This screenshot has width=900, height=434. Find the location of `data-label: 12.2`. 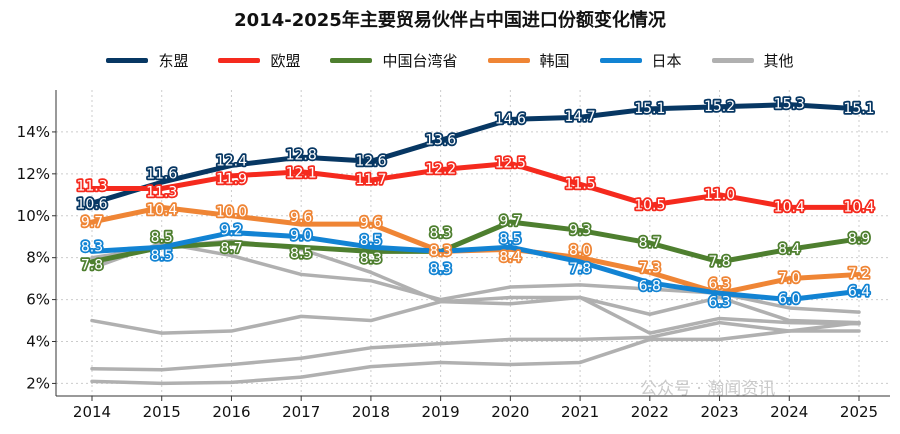

data-label: 12.2 is located at coordinates (440, 170).